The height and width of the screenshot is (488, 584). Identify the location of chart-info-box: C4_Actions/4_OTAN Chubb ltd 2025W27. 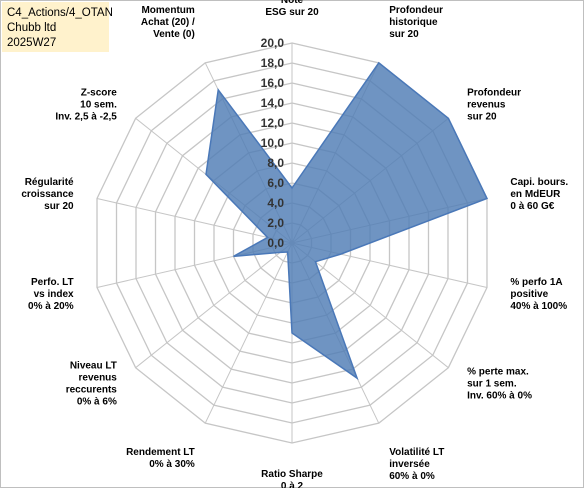
(57, 27).